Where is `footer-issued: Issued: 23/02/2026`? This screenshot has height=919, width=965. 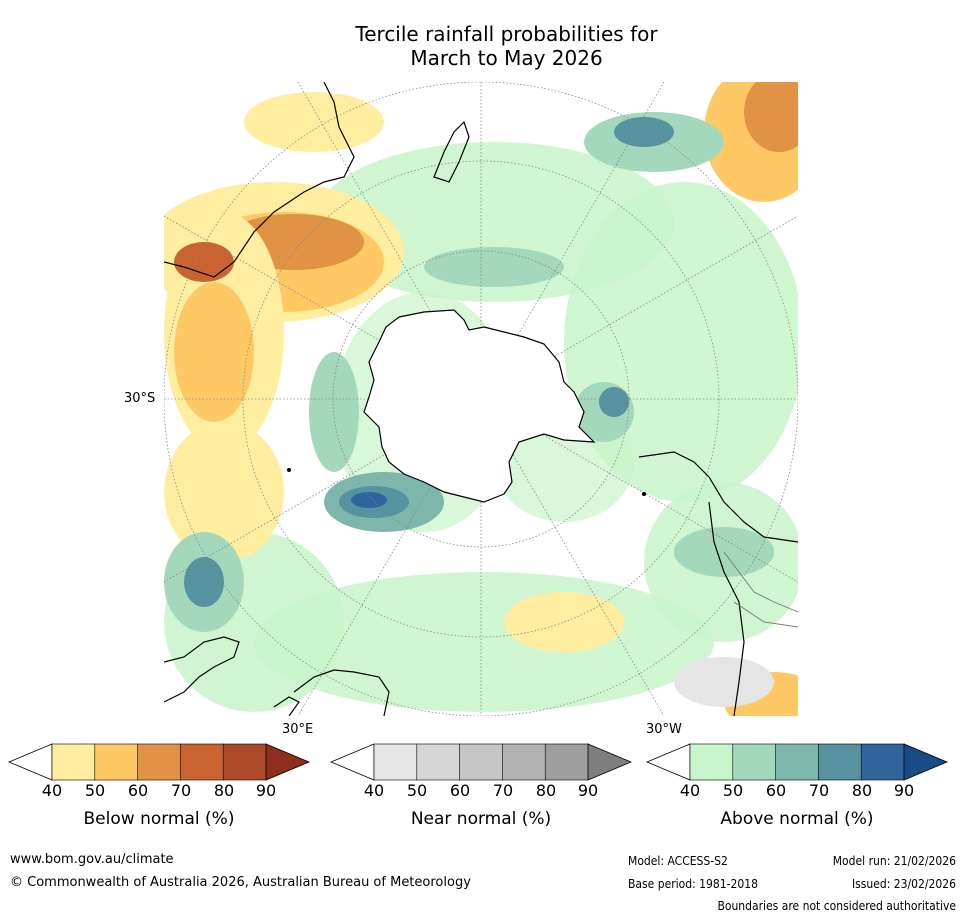
footer-issued: Issued: 23/02/2026 is located at coordinates (903, 884).